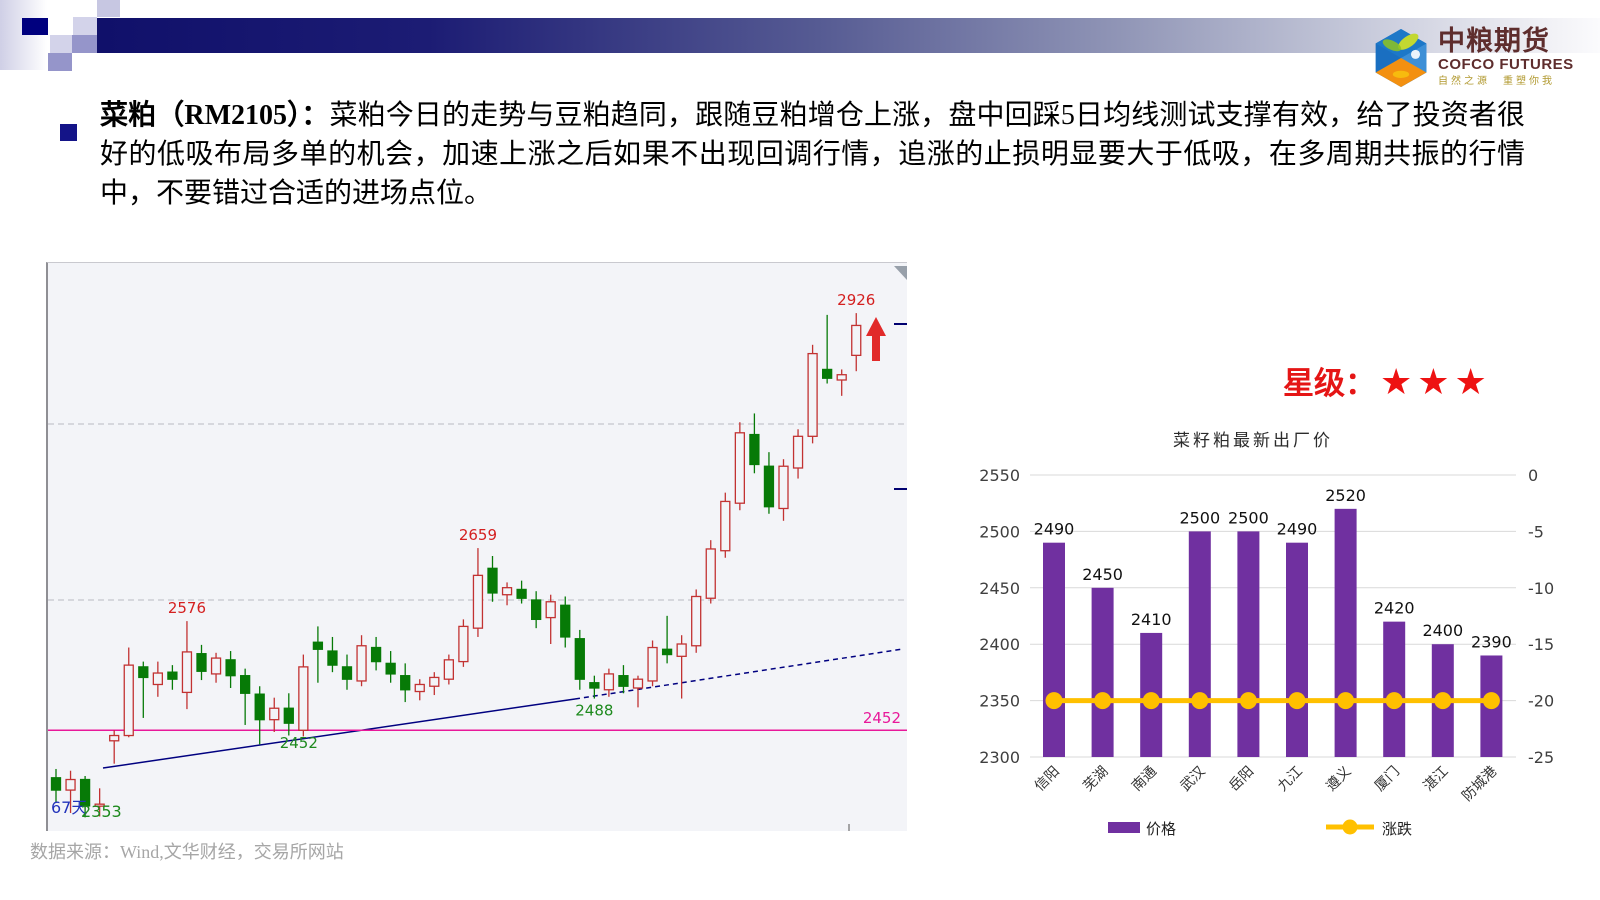 Image resolution: width=1600 pixels, height=900 pixels. I want to click on bar-count-label: 67天, so click(69, 807).